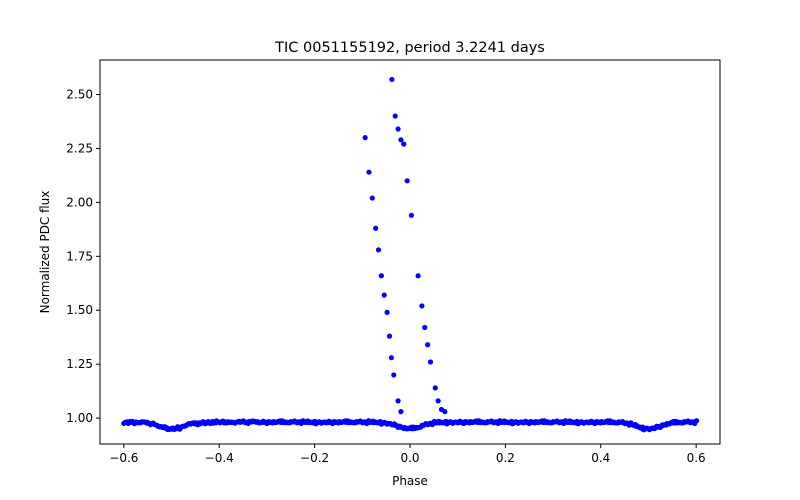 The width and height of the screenshot is (800, 500). What do you see at coordinates (123, 458) in the screenshot?
I see `x-tick-label: −0.6` at bounding box center [123, 458].